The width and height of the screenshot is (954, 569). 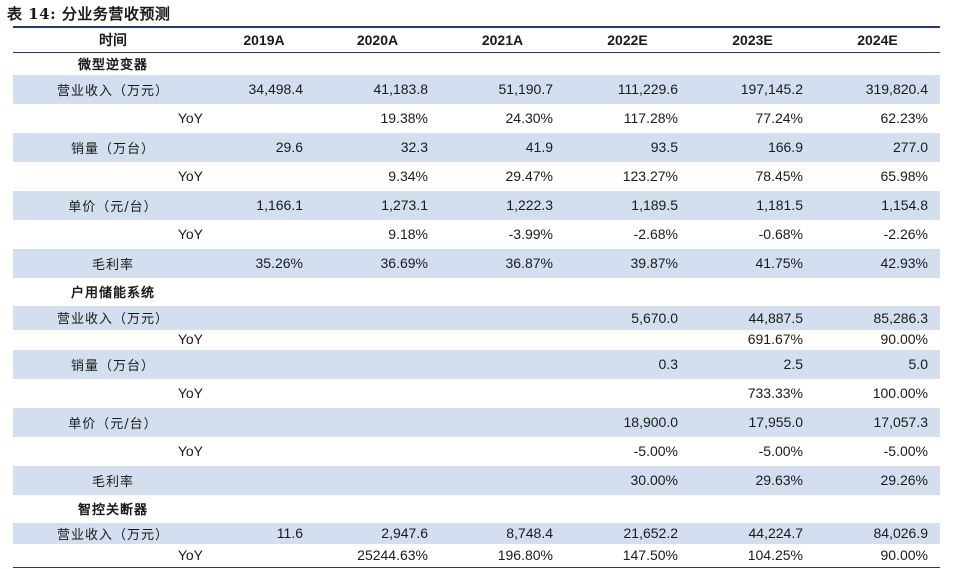 I want to click on table-cell: 65.98%, so click(x=904, y=175).